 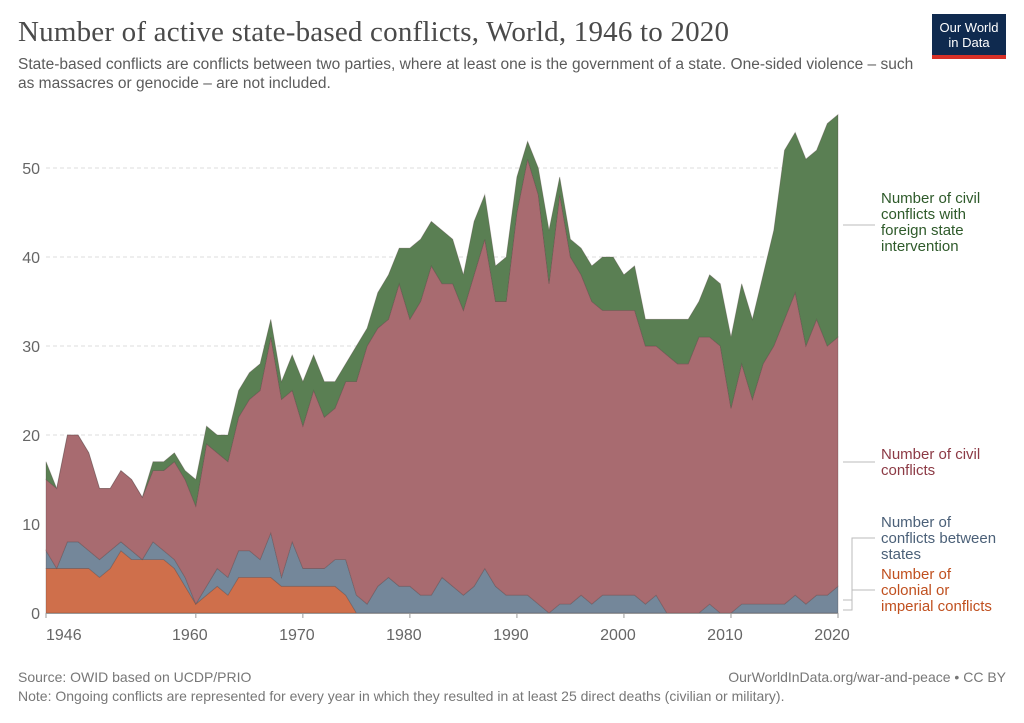 What do you see at coordinates (916, 574) in the screenshot?
I see `label-colonial-line: Number of` at bounding box center [916, 574].